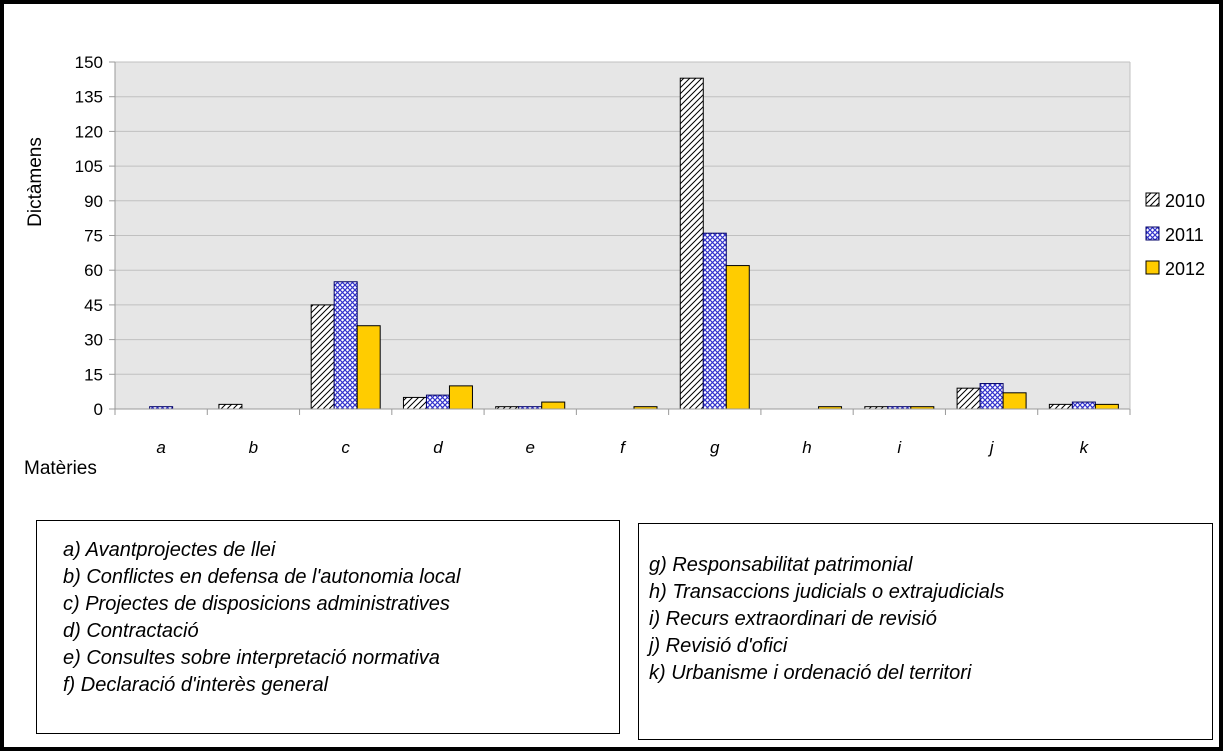 This screenshot has width=1223, height=751. I want to click on y-tick-labels: 0 15 30 45 60 75 90 105 120 135 150, so click(89, 236).